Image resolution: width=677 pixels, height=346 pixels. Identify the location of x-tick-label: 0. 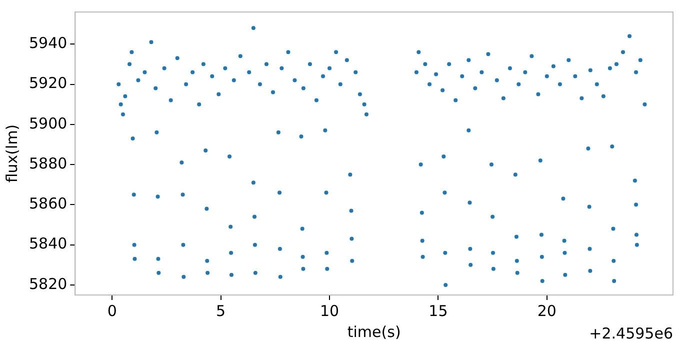
(112, 311).